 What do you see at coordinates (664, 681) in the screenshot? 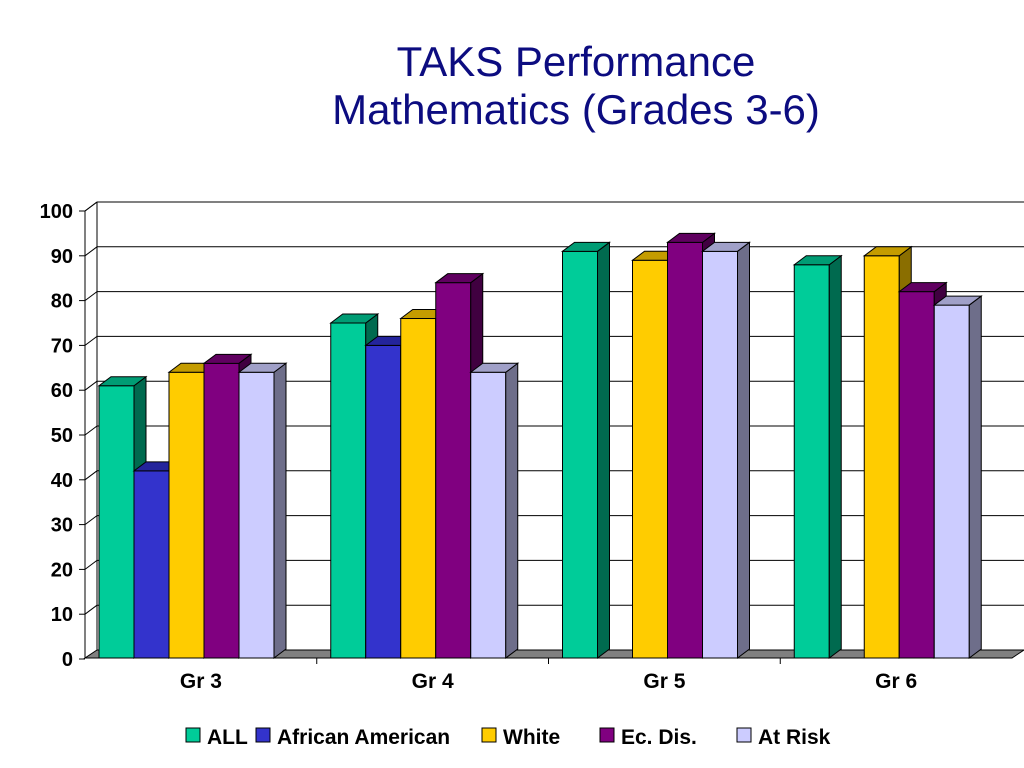
I see `x-tick-label-gr-5: Gr 5` at bounding box center [664, 681].